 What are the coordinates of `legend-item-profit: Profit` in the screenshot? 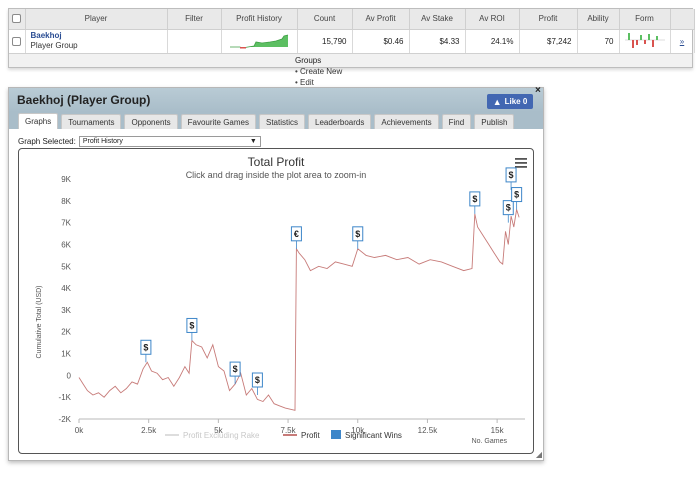 It's located at (301, 435).